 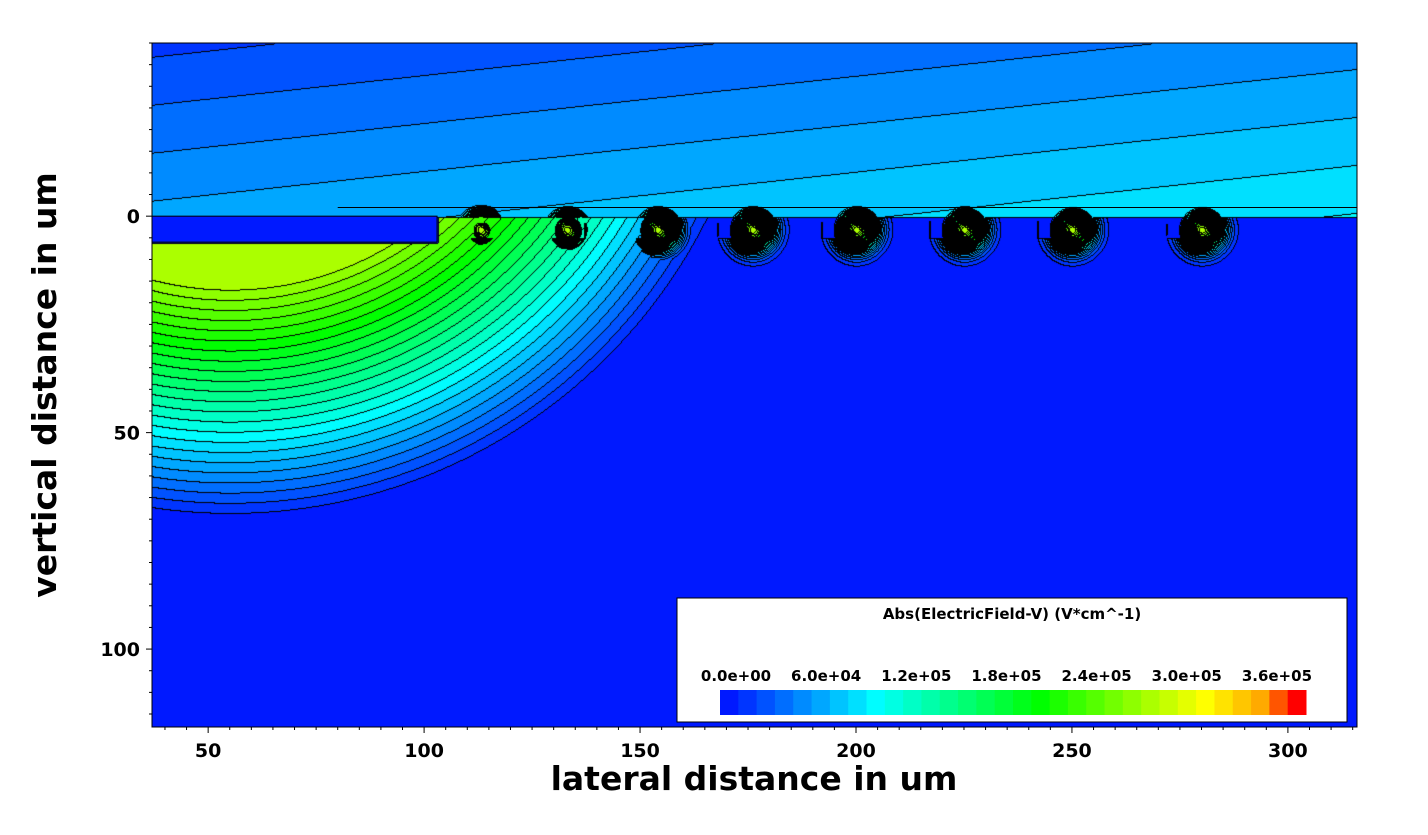 What do you see at coordinates (759, 744) in the screenshot?
I see `x-axis: 50 100 150 200 250 300` at bounding box center [759, 744].